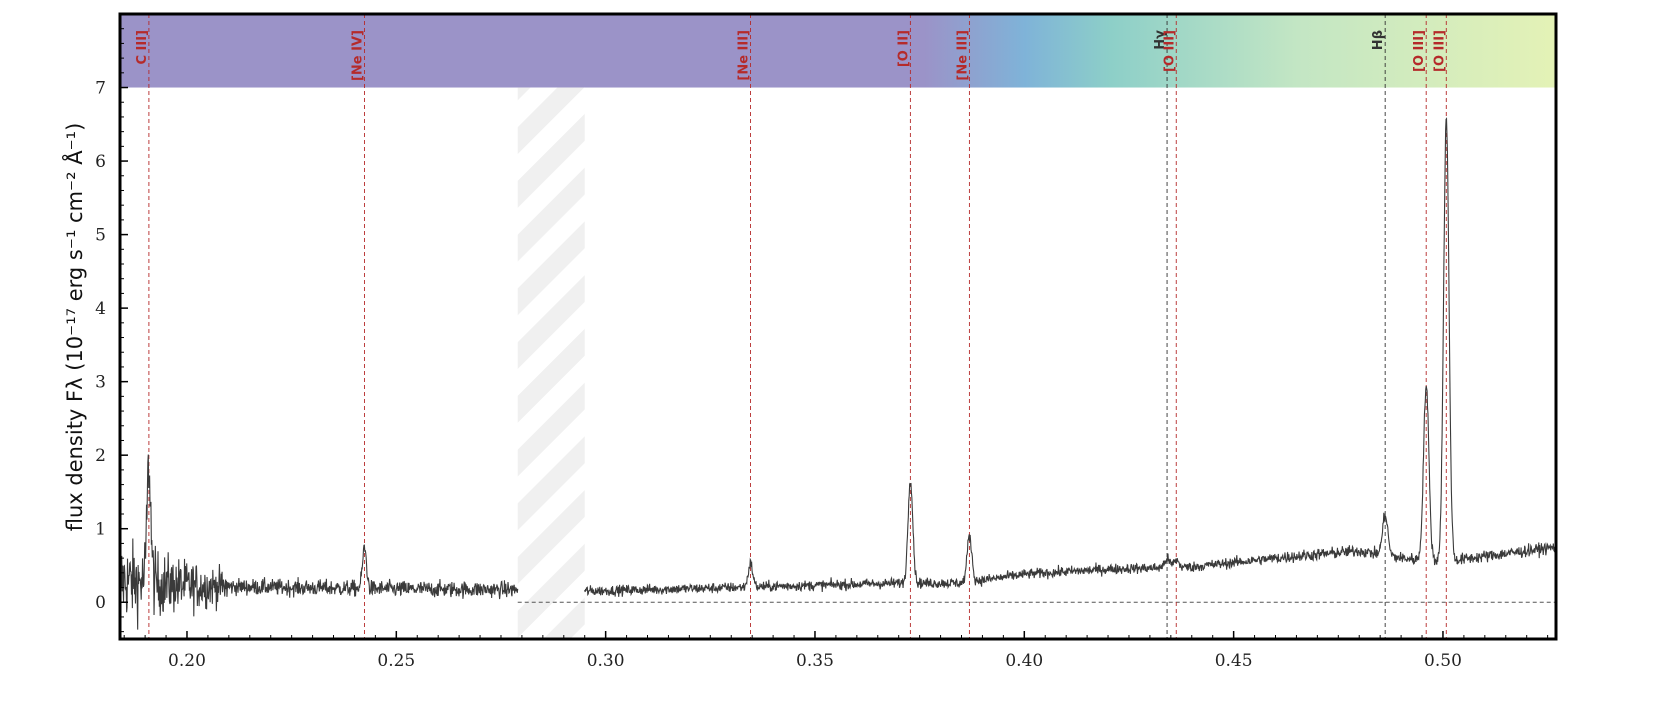  What do you see at coordinates (1169, 51) in the screenshot?
I see `line-label-6: [O III]` at bounding box center [1169, 51].